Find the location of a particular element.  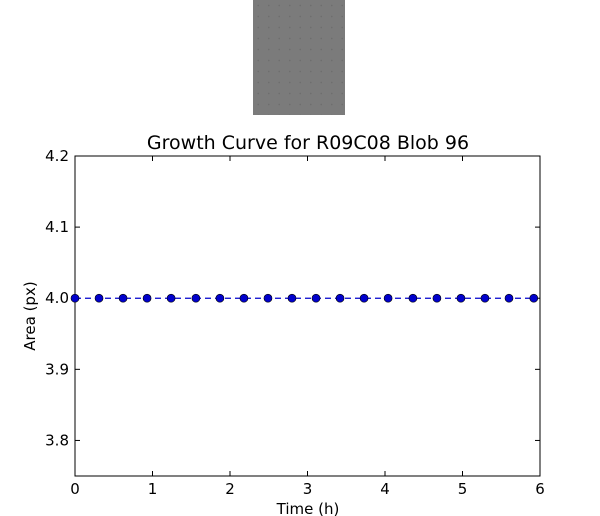

y-tick-label: 4.2 is located at coordinates (57, 156).